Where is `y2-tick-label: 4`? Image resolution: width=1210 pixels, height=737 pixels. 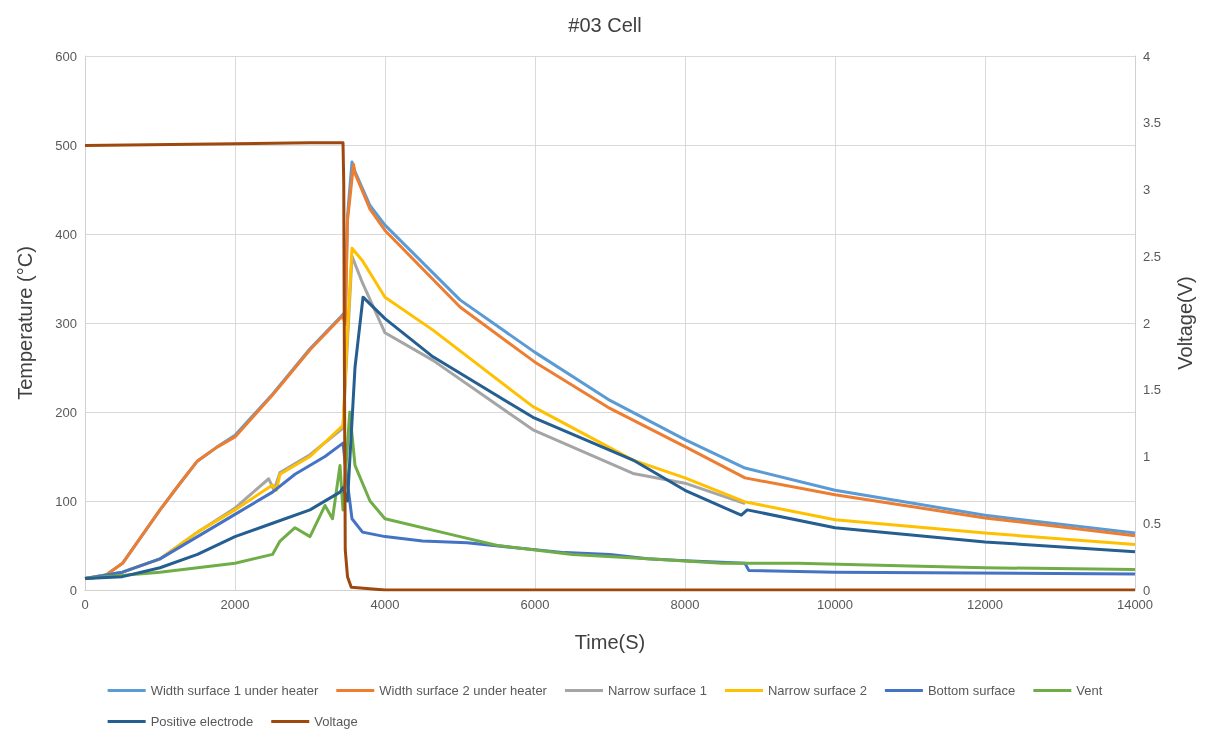
y2-tick-label: 4 is located at coordinates (1147, 56).